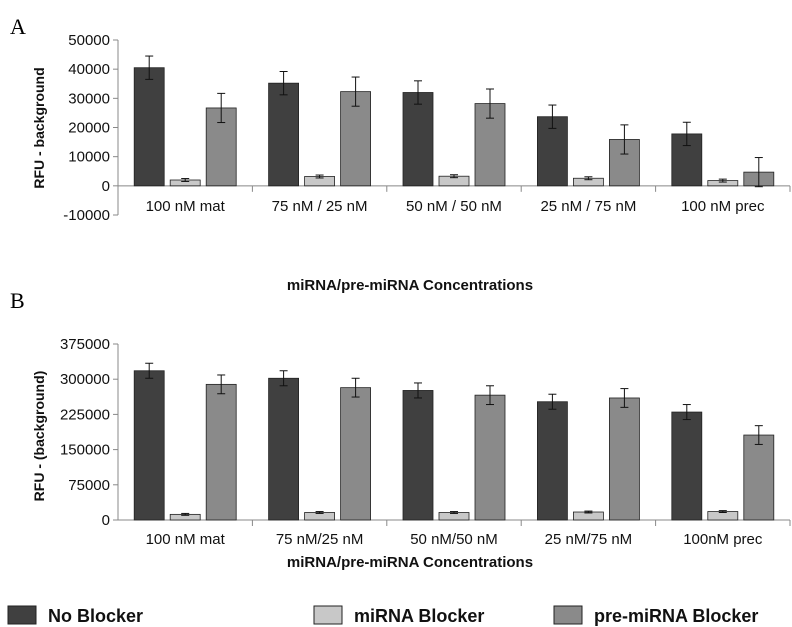 The image size is (792, 627). Describe the element at coordinates (17, 300) in the screenshot. I see `panel-label-b: B` at that location.